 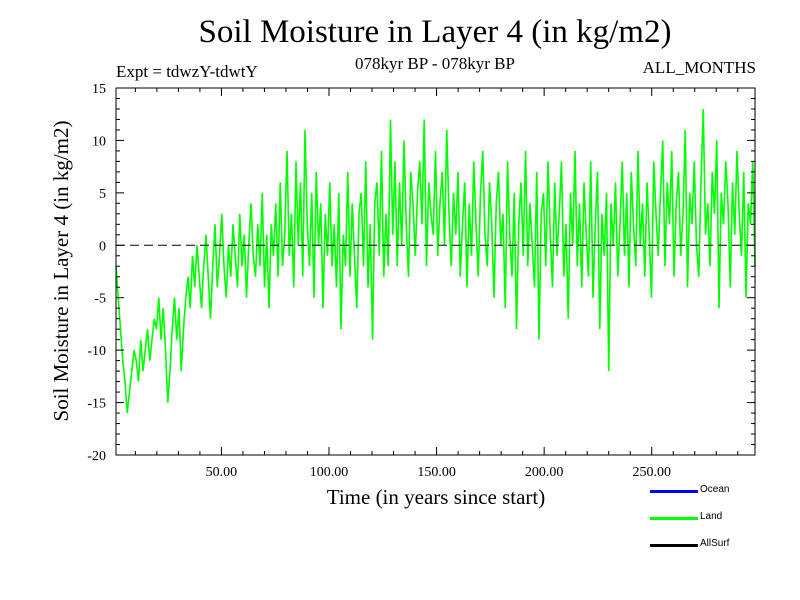 What do you see at coordinates (674, 518) in the screenshot?
I see `legend-swatch-land` at bounding box center [674, 518].